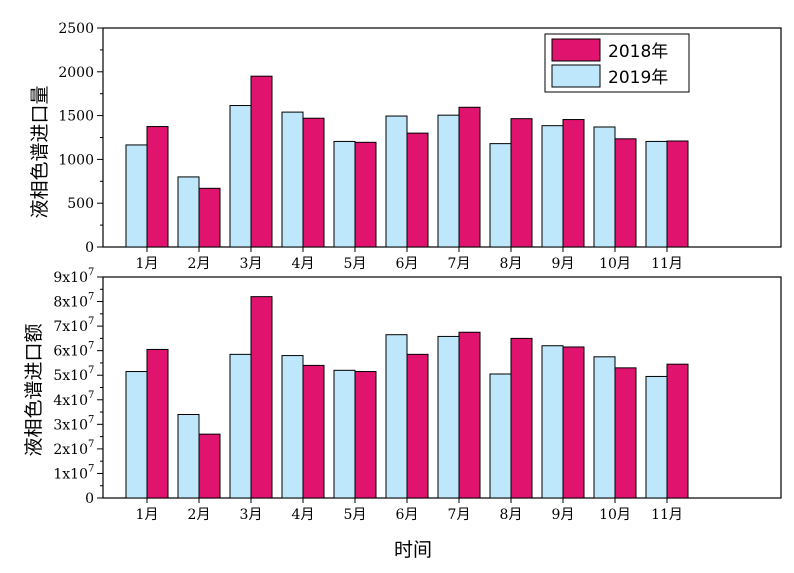 Image resolution: width=794 pixels, height=573 pixels. I want to click on bottom-x-ticks: 1月 2月 3月 4月 5月 6月 7月 8月 9月 10月 11月, so click(409, 510).